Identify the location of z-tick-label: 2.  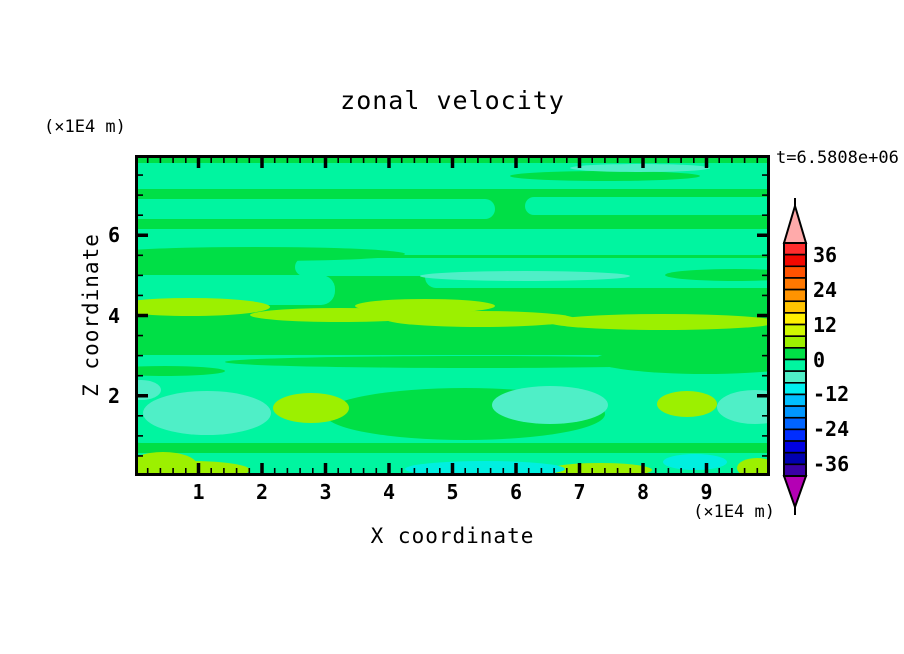
(113, 395).